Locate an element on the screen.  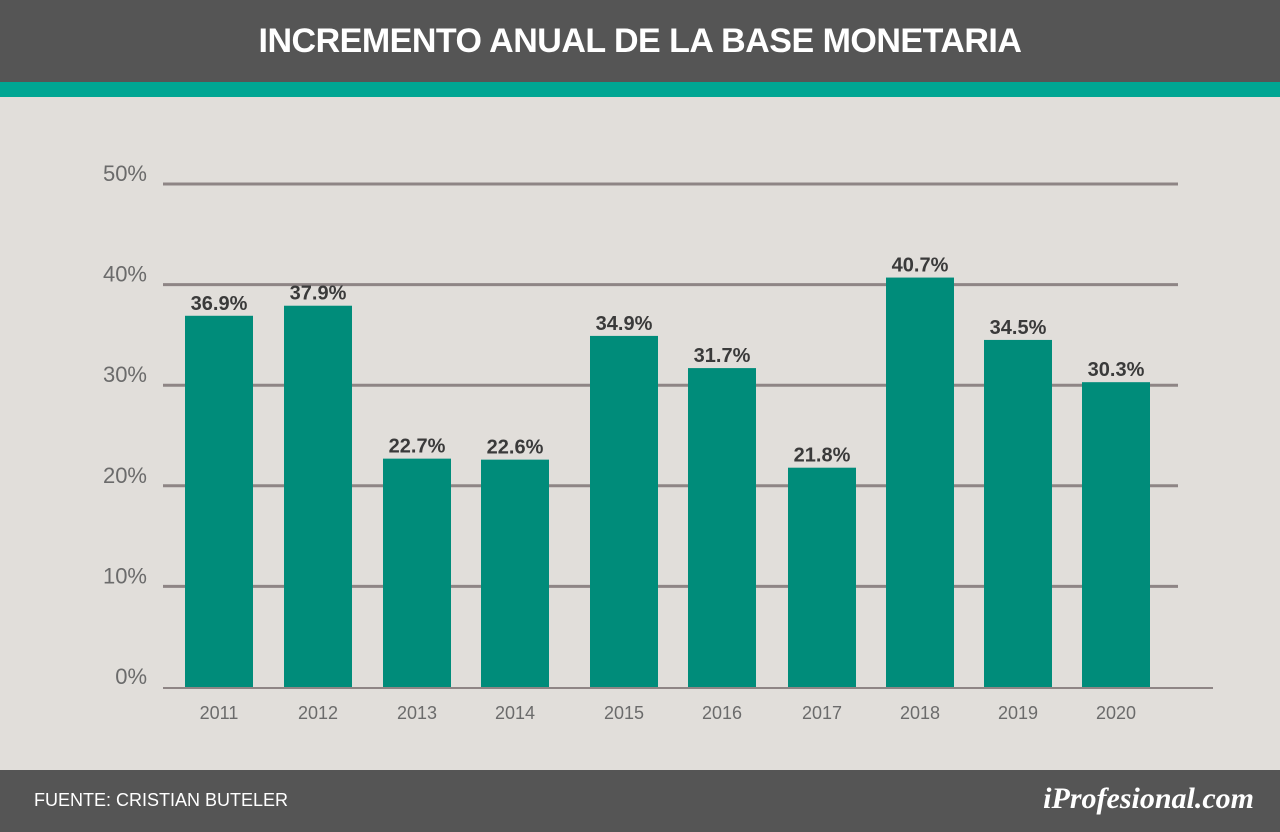
chart-header: INCREMENTO ANUAL DE LA BASE MONETARIA is located at coordinates (640, 41).